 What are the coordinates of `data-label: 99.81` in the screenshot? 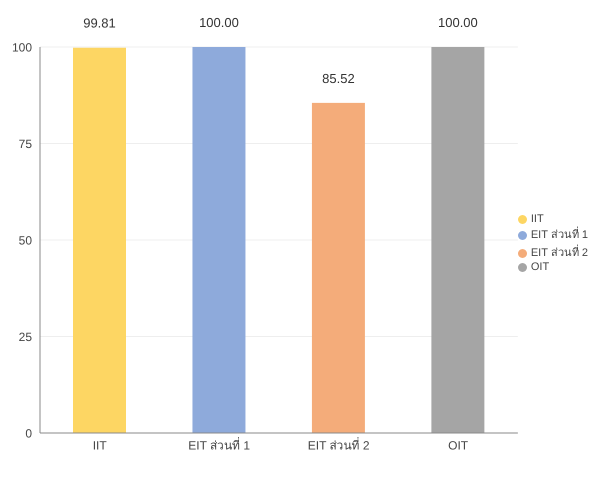 It's located at (99, 23).